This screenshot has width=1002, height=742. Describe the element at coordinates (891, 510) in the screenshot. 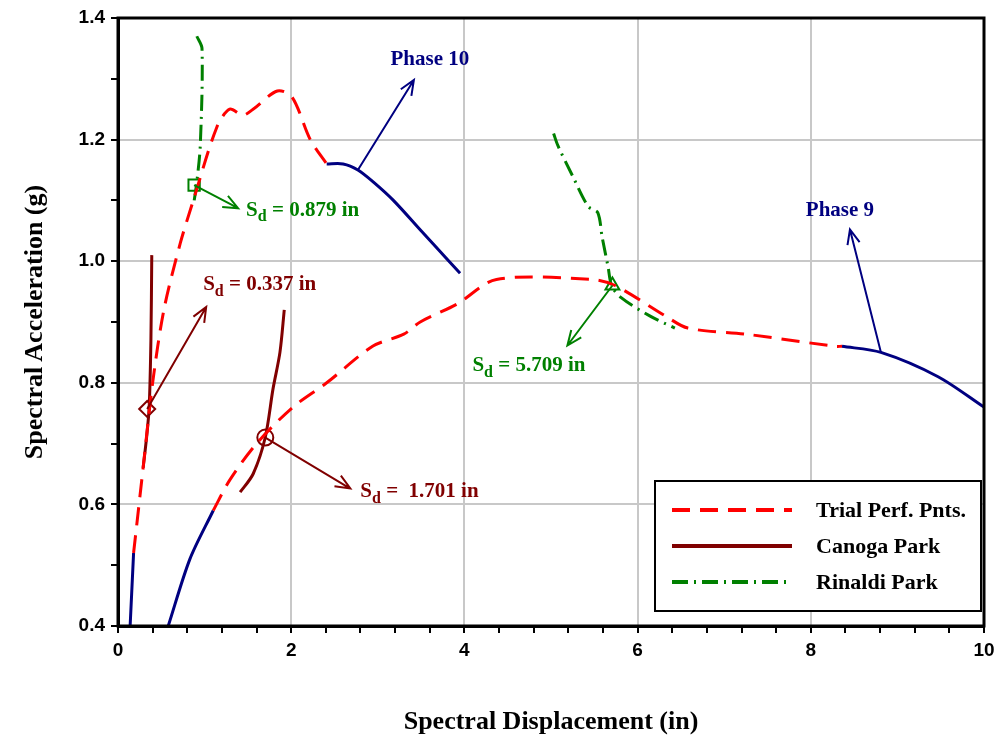

I see `legend-label: Trial Perf. Pnts.` at that location.